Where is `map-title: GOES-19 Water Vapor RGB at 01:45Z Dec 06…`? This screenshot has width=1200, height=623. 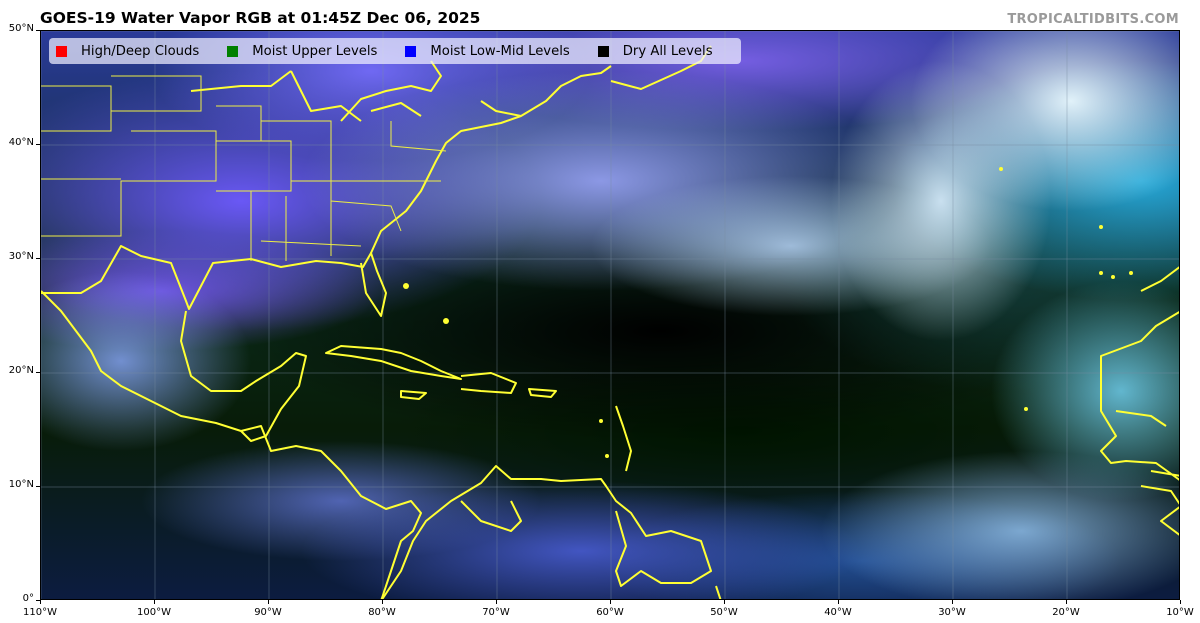
map-title: GOES-19 Water Vapor RGB at 01:45Z Dec 06… is located at coordinates (260, 18).